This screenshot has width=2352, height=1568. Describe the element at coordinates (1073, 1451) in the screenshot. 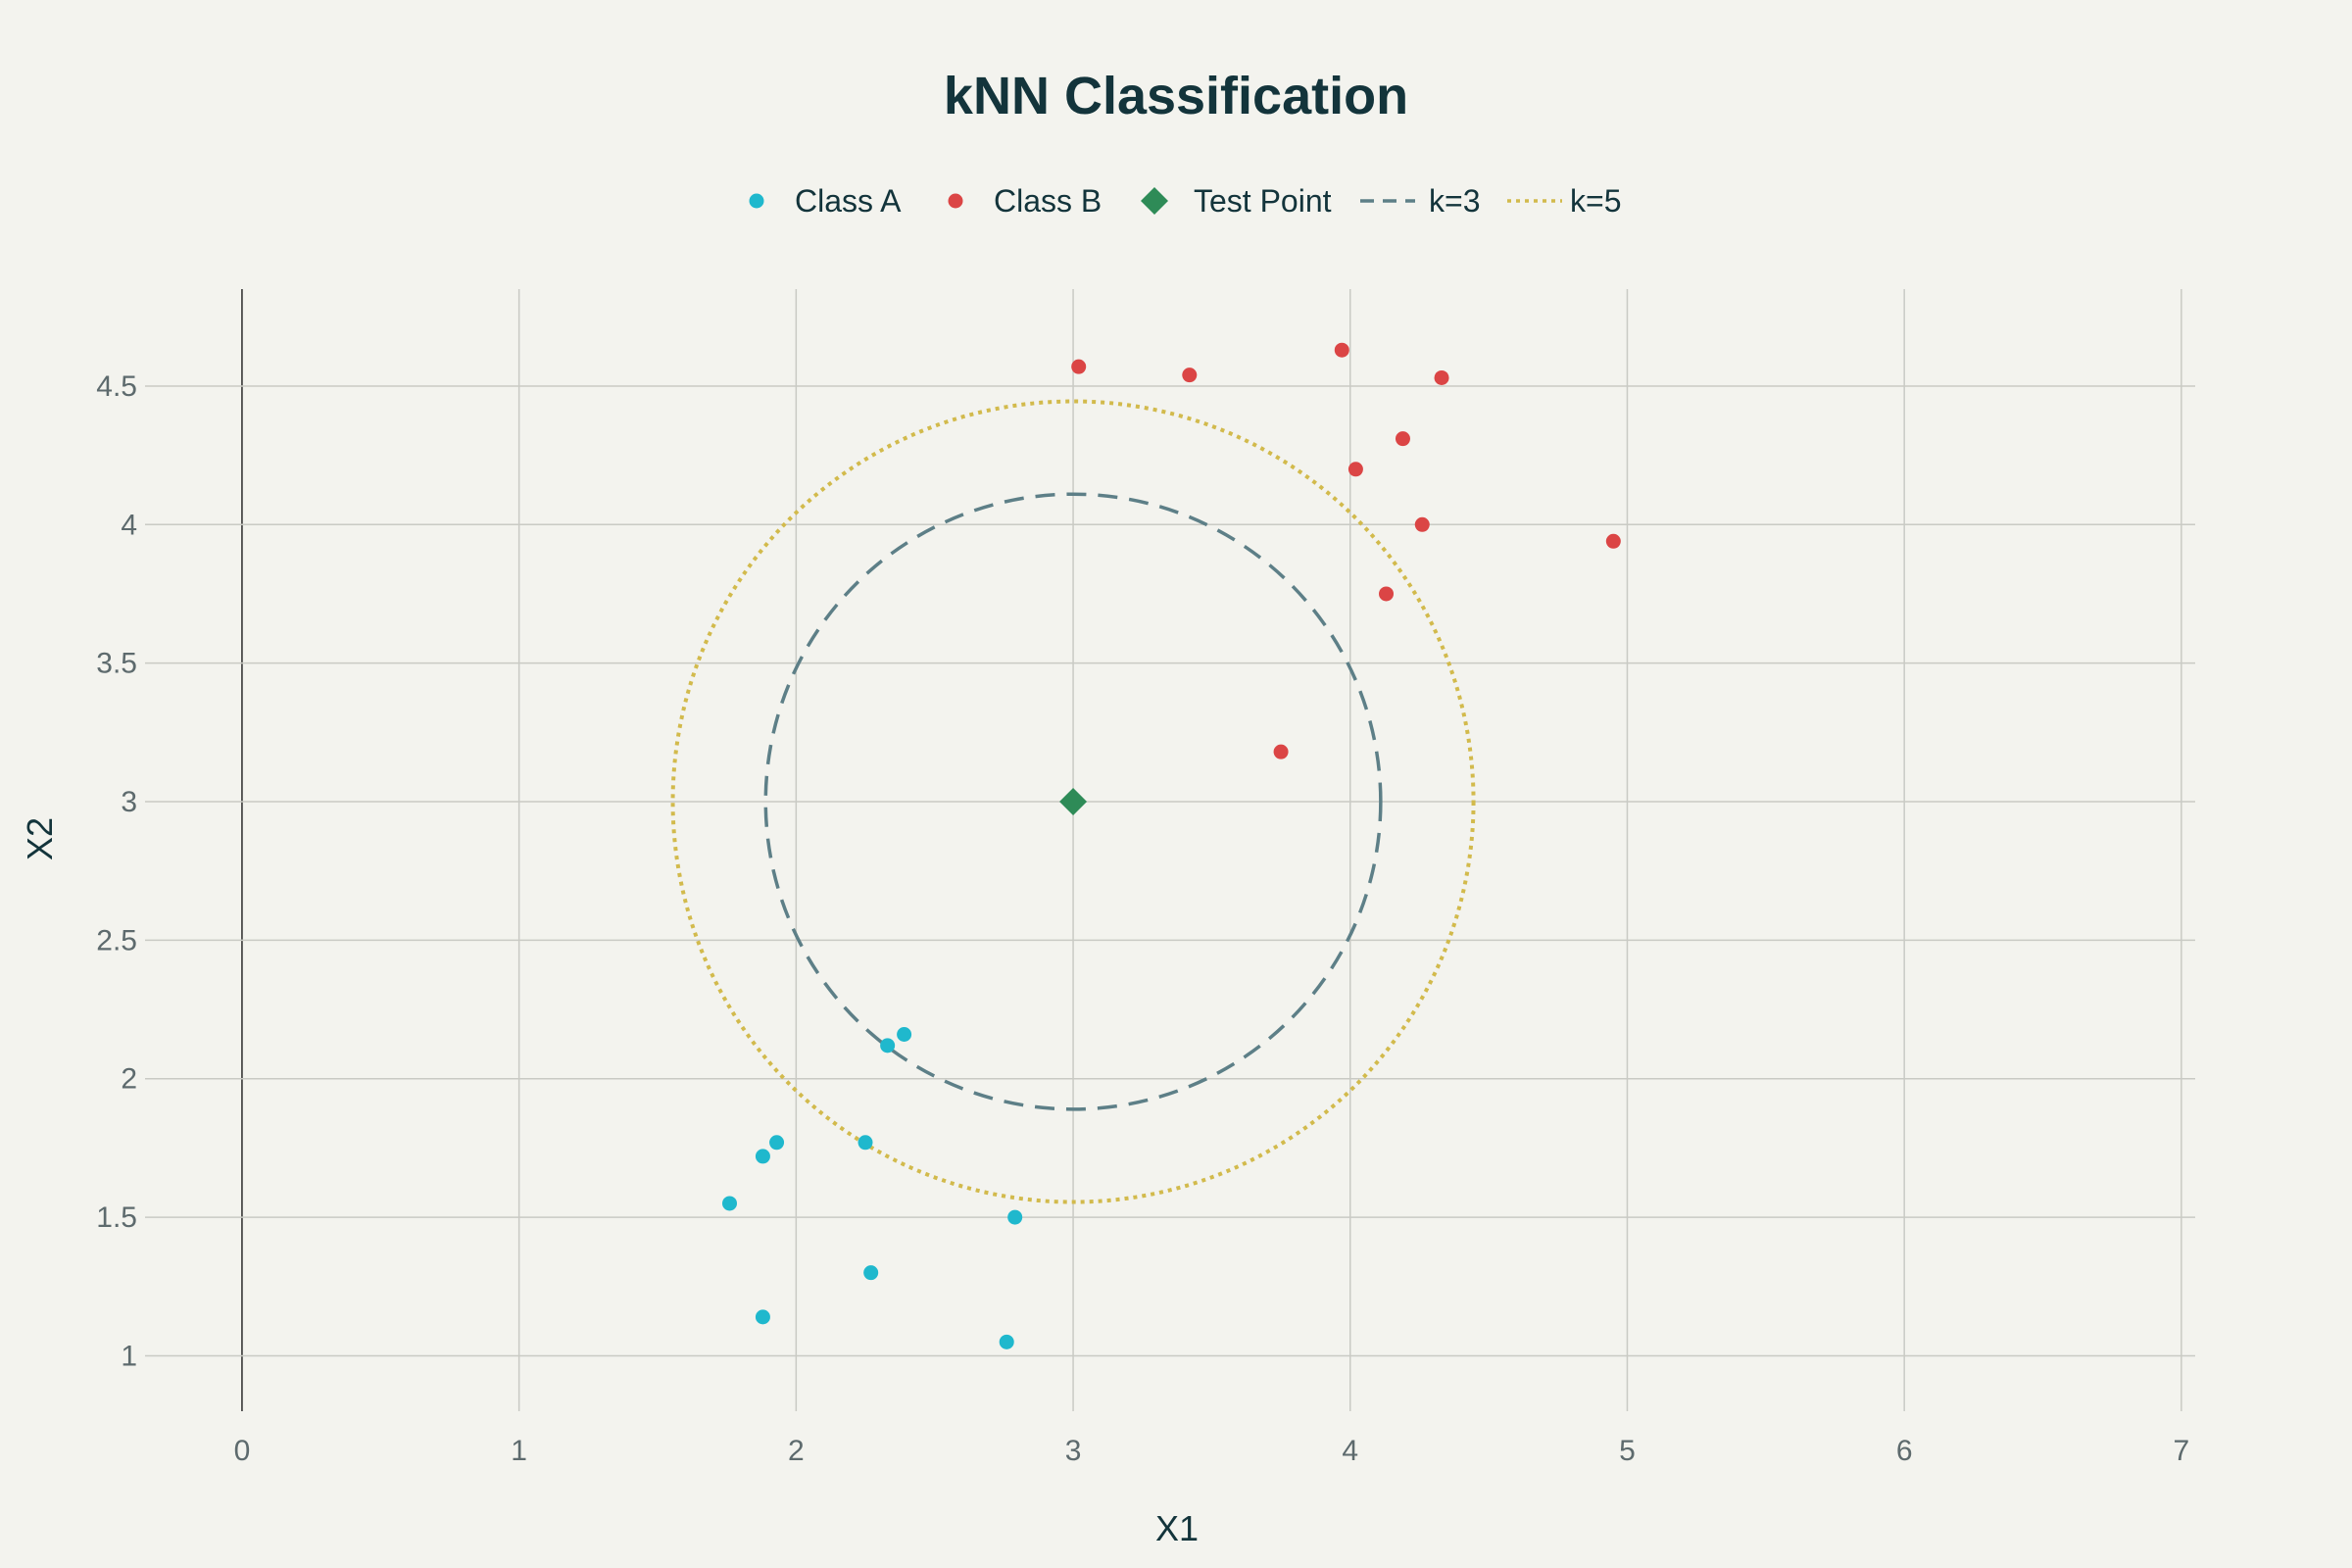

I see `x-tick-label: 3` at that location.